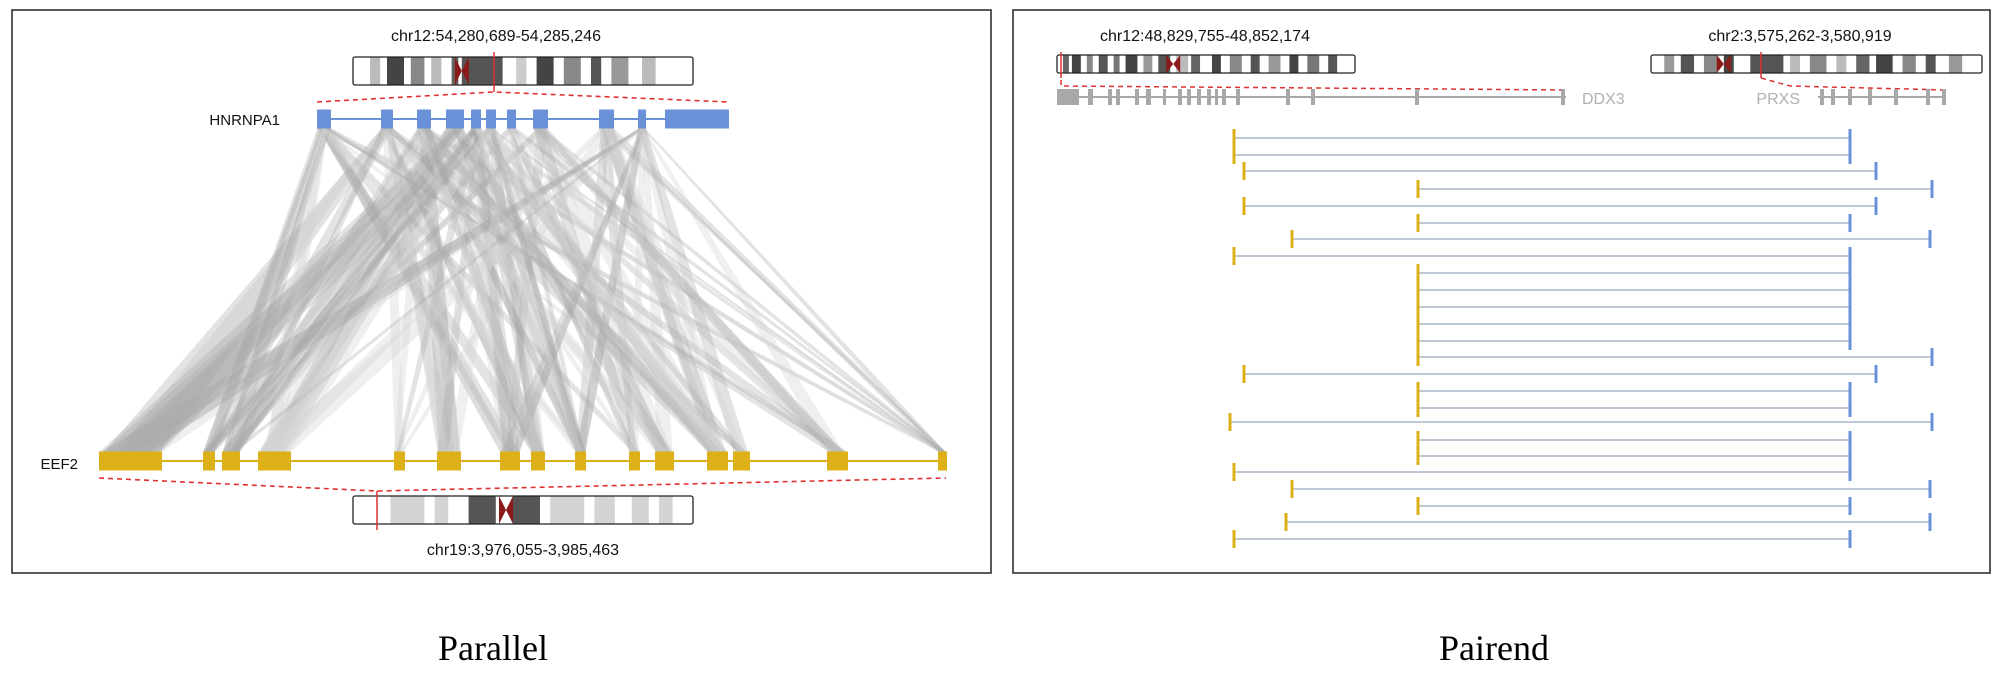  Describe the element at coordinates (523, 97) in the screenshot. I see `top-zoom-guide` at that location.